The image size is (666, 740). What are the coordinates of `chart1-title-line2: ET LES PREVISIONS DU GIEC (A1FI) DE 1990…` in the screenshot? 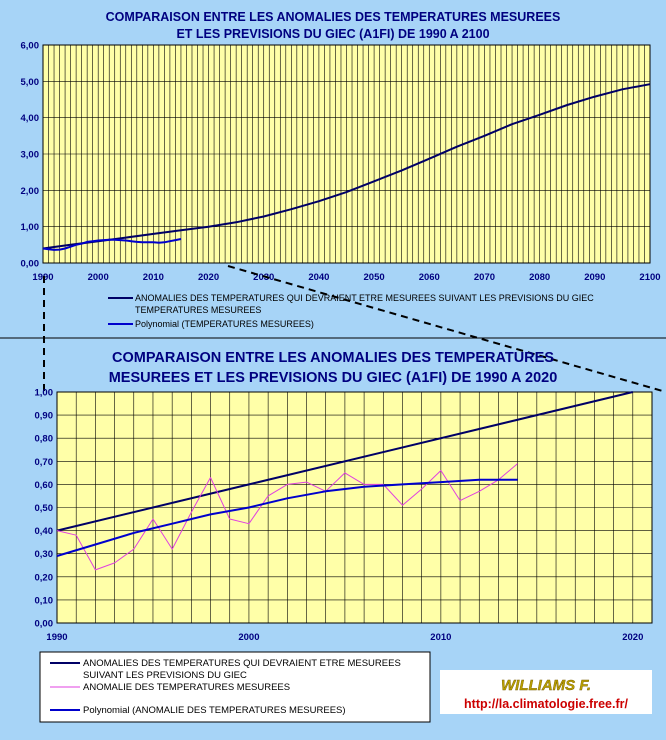 It's located at (332, 34).